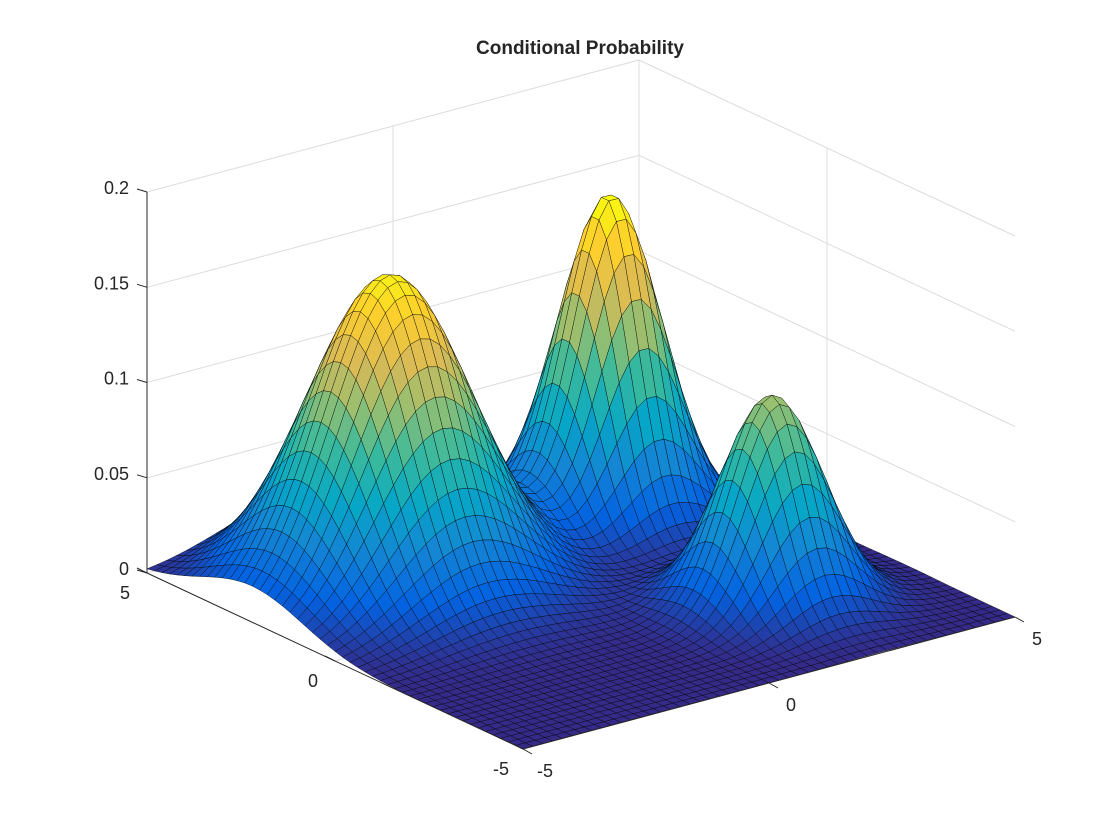  I want to click on z-tick-label: 0.2, so click(116, 188).